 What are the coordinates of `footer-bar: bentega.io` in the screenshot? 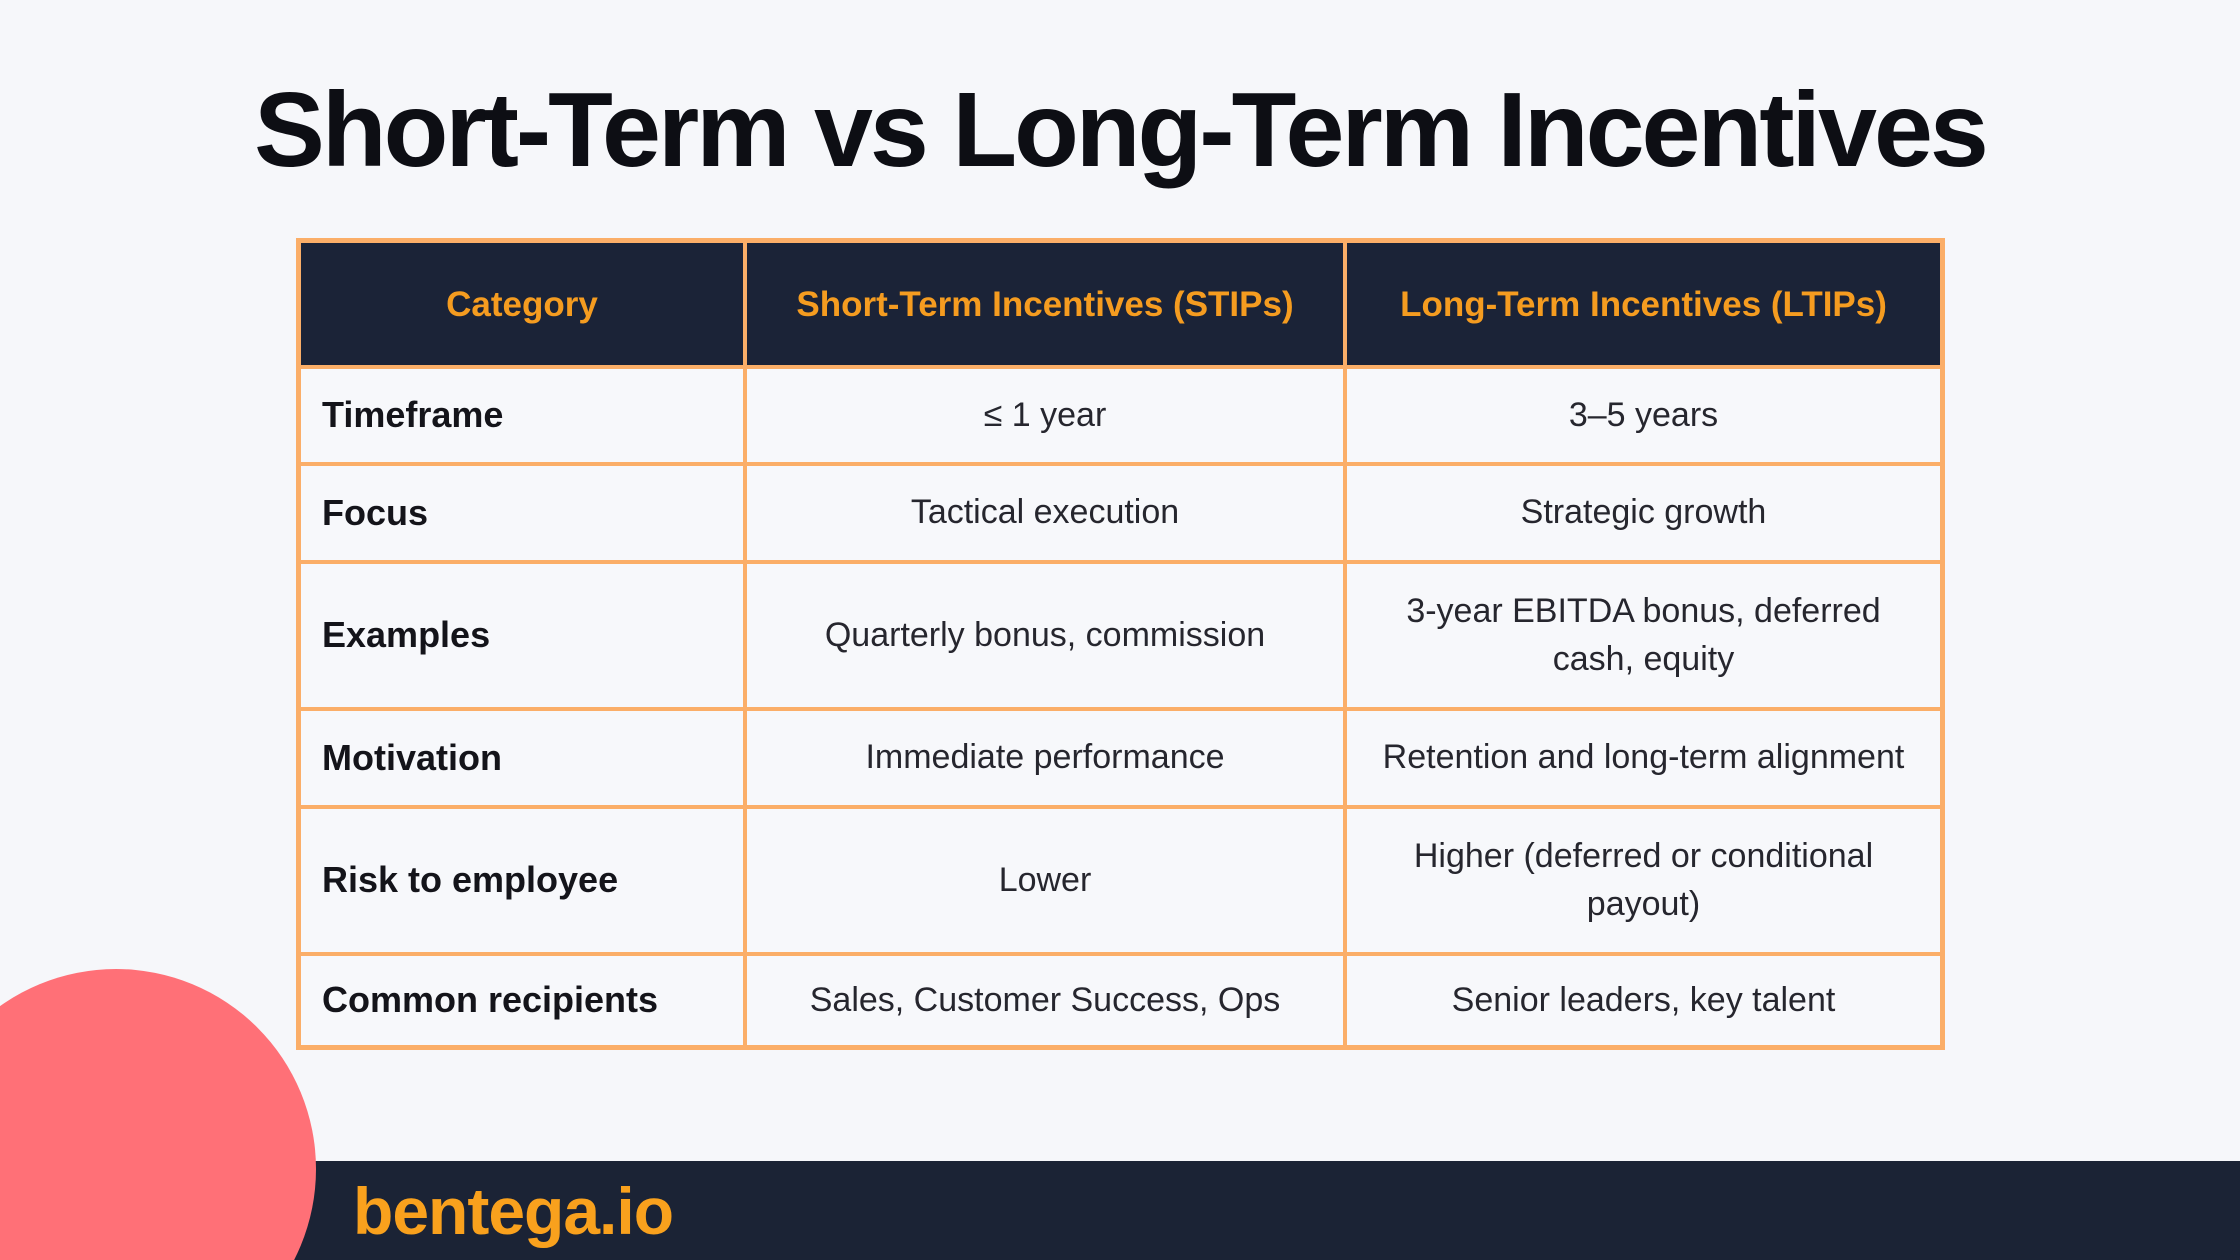 It's located at (1120, 1210).